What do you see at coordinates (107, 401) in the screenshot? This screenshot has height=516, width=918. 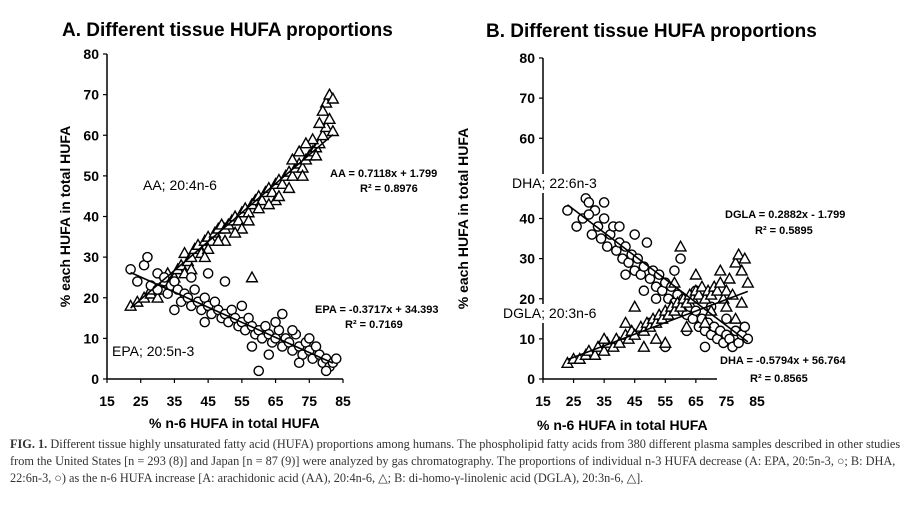 I see `panel-a-x-tick-label: 15` at bounding box center [107, 401].